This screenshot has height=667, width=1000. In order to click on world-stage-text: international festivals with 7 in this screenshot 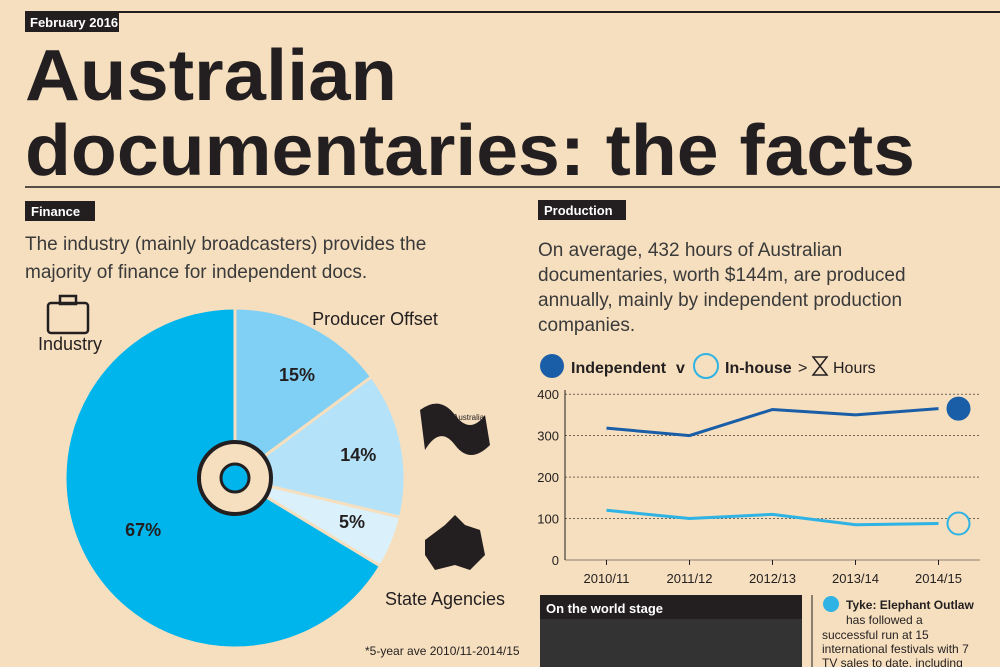, I will do `click(895, 649)`.